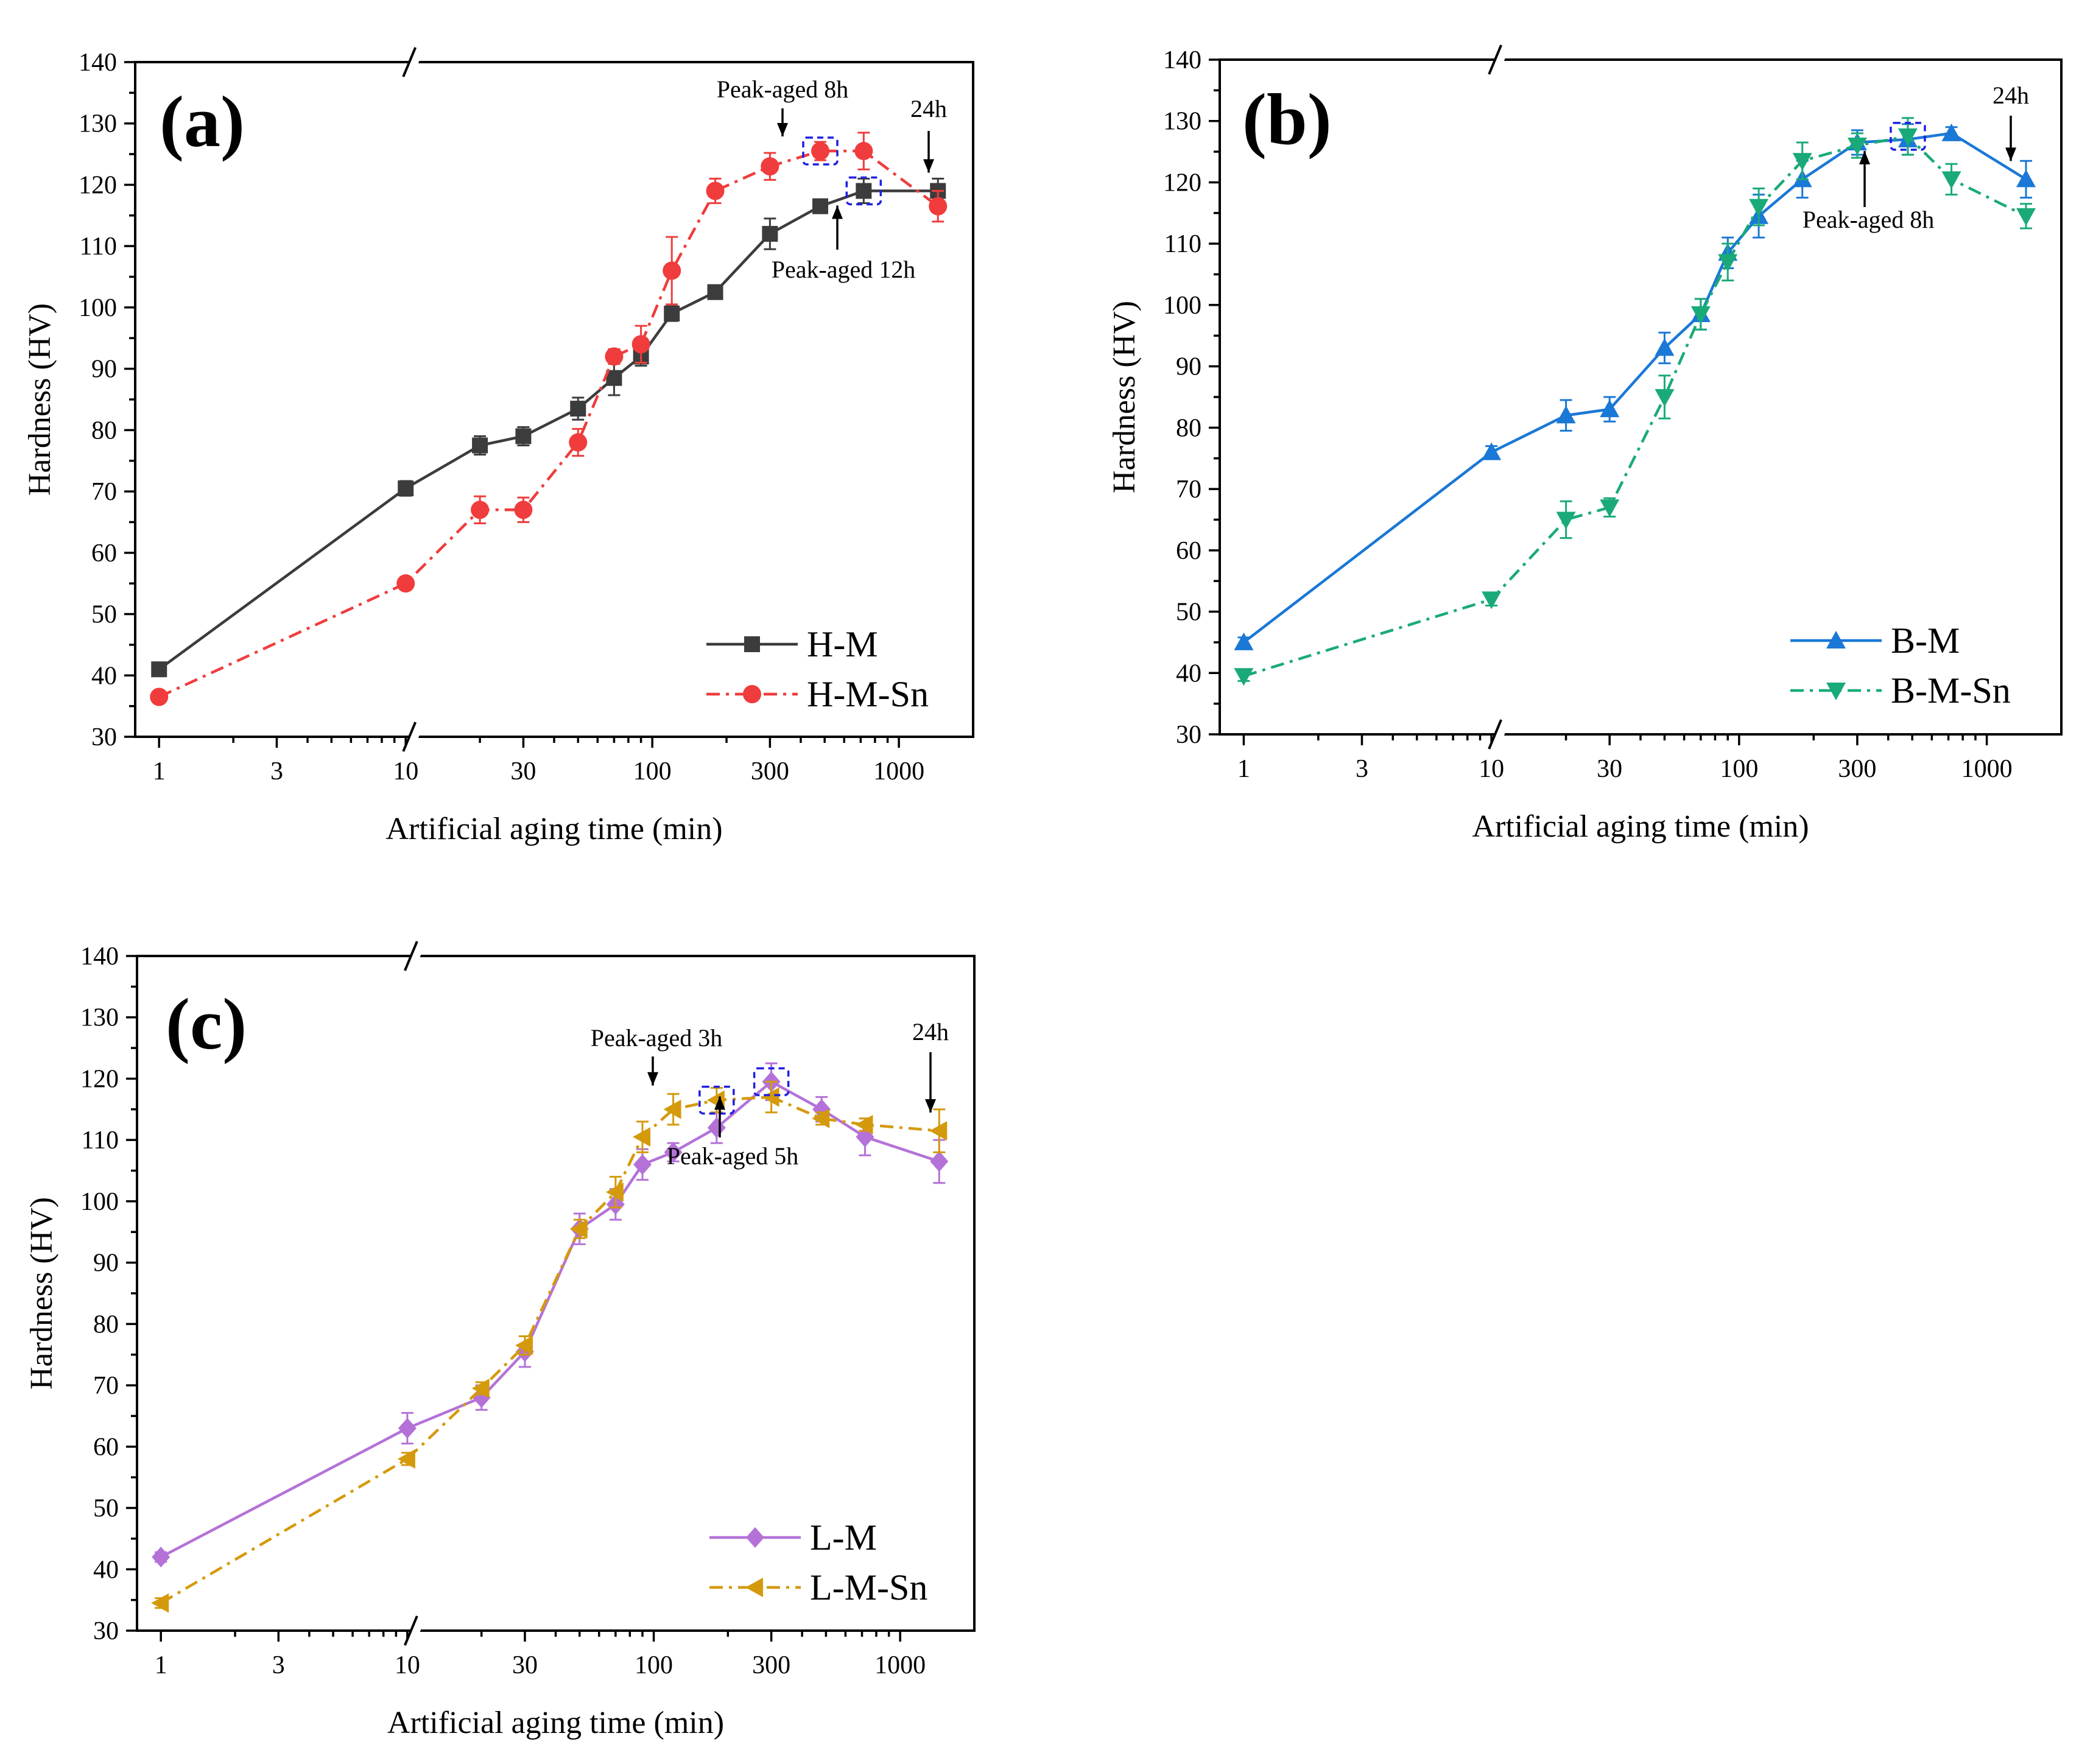  What do you see at coordinates (818, 1587) in the screenshot?
I see `legend-entry-L-M-Sn: L-M-Sn` at bounding box center [818, 1587].